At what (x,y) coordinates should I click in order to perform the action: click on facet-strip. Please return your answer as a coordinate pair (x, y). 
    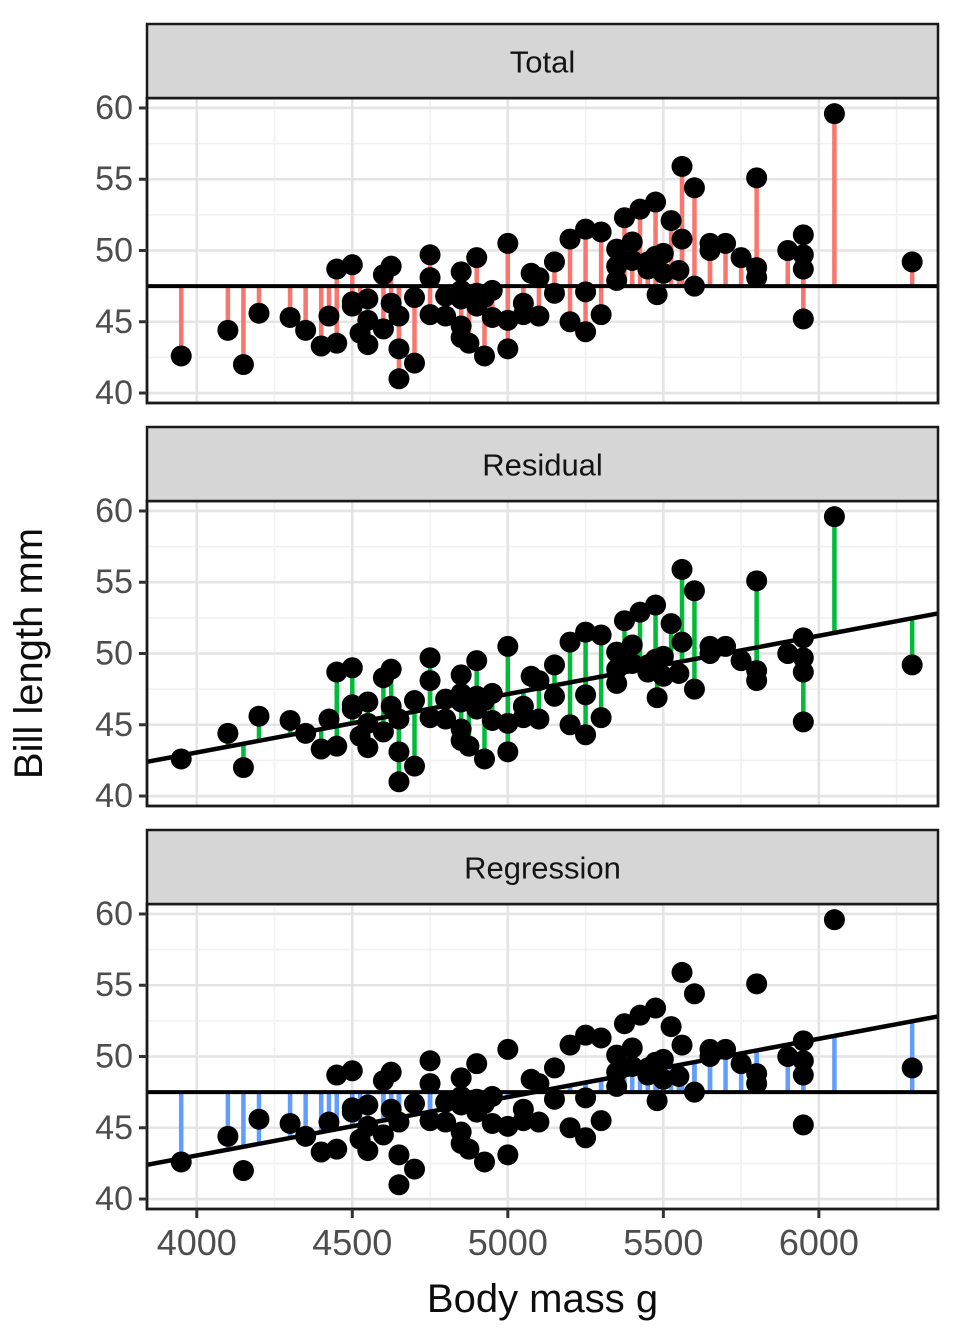
    Looking at the image, I should click on (542, 867).